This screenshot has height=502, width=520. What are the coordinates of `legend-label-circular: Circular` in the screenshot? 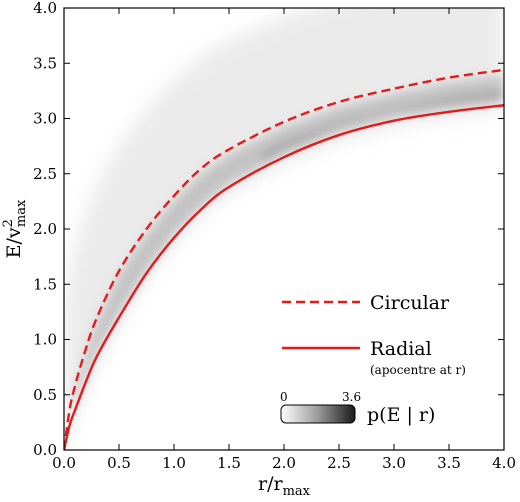 It's located at (410, 303).